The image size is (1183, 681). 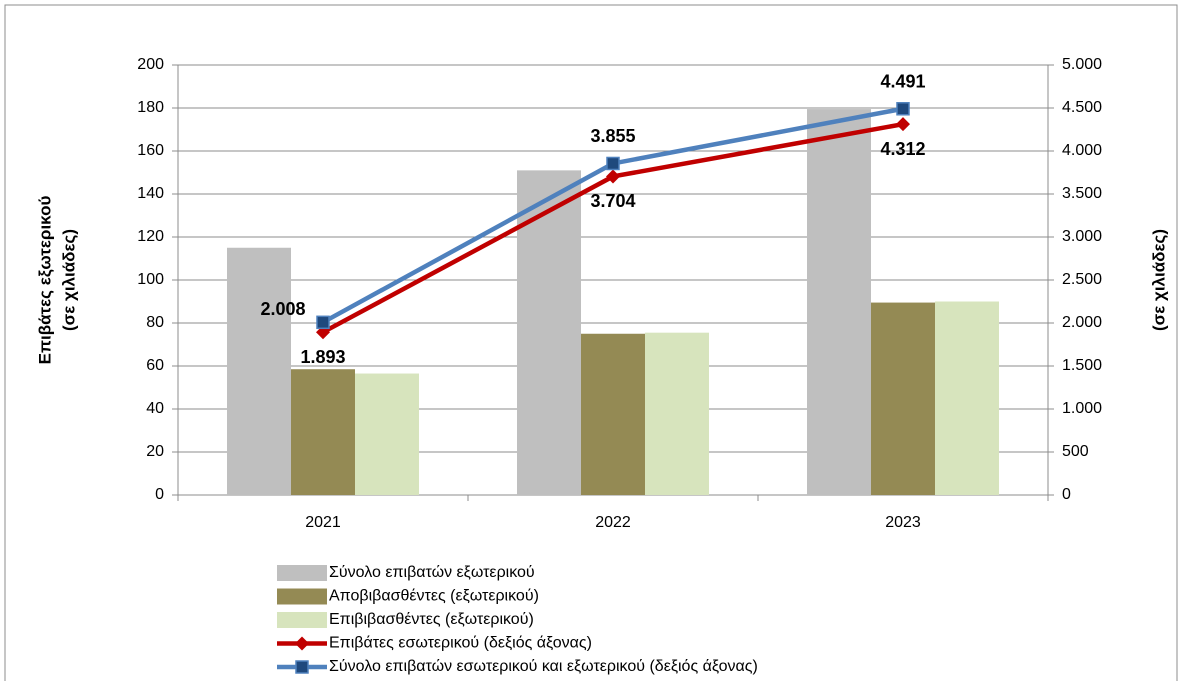 What do you see at coordinates (612, 136) in the screenshot?
I see `value-label: 3.855` at bounding box center [612, 136].